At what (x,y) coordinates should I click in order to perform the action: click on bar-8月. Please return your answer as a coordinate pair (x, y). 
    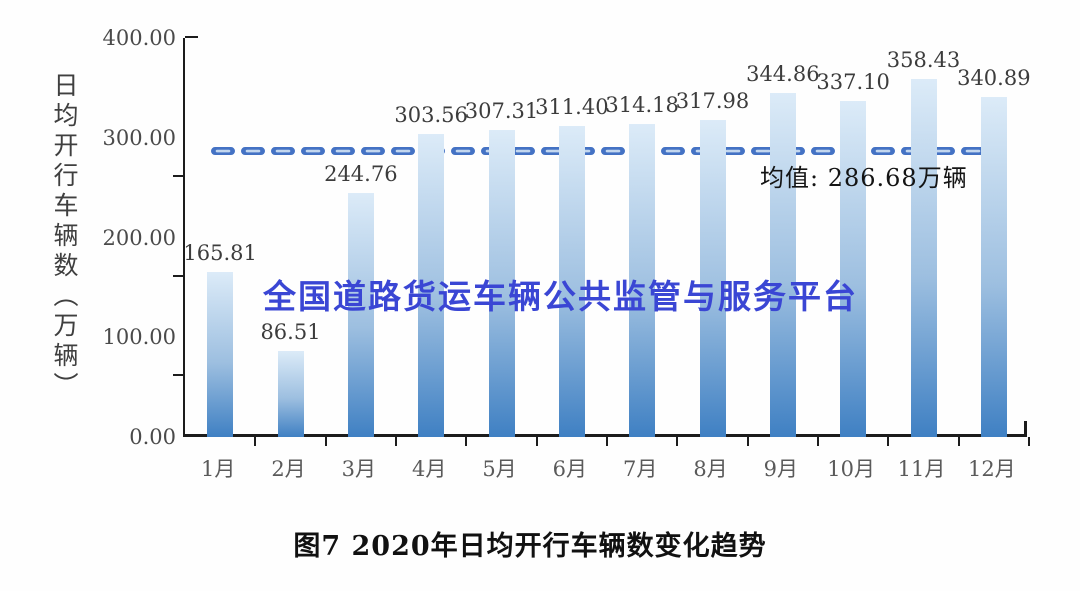
    Looking at the image, I should click on (712, 278).